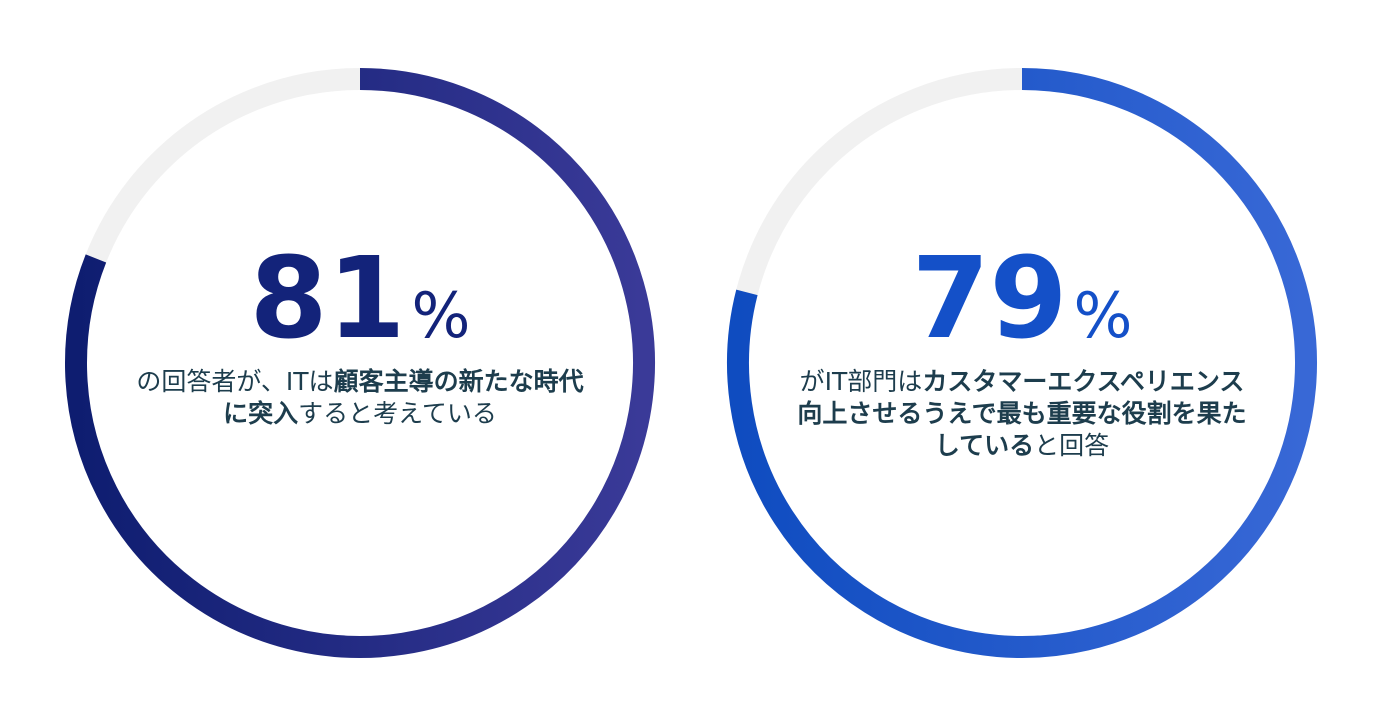  Describe the element at coordinates (260, 413) in the screenshot. I see `caption-text: に突入` at that location.